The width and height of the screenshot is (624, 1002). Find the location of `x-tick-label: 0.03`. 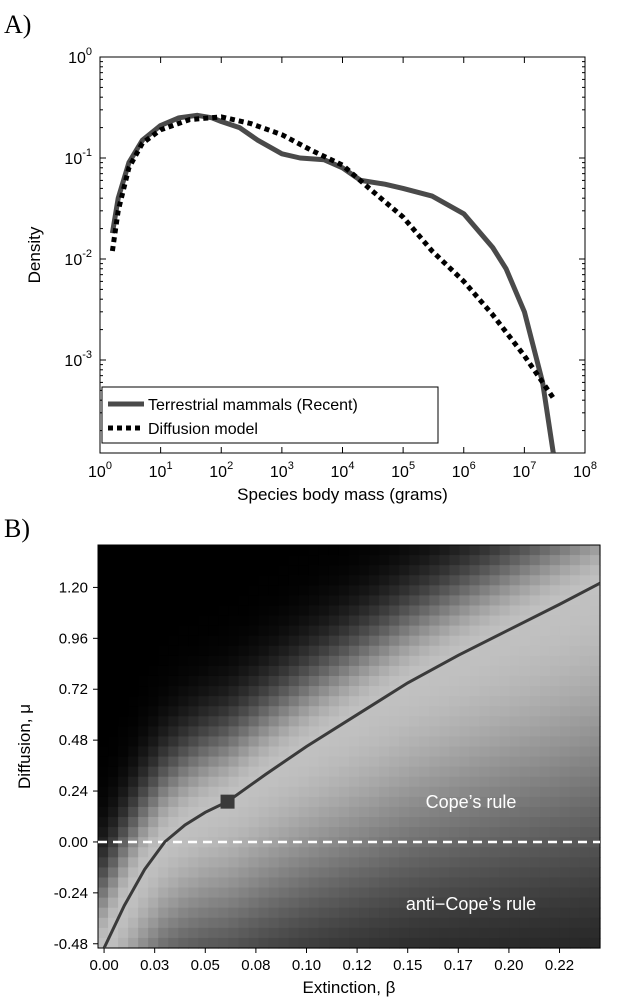

x-tick-label: 0.03 is located at coordinates (154, 965).